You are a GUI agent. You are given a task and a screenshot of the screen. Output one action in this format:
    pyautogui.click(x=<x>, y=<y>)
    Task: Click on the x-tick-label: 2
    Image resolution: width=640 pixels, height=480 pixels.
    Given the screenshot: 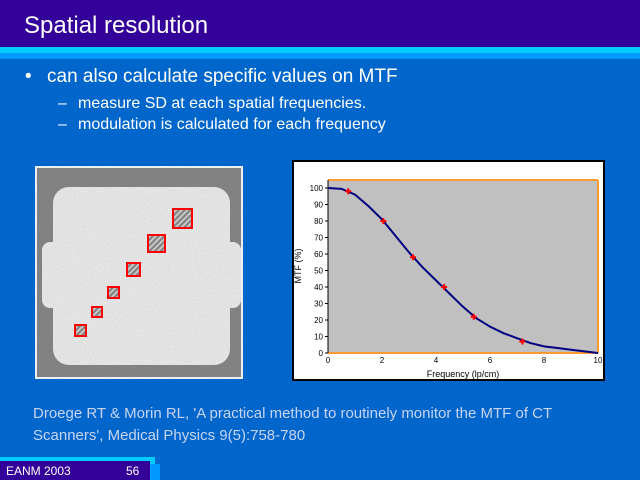 What is the action you would take?
    pyautogui.click(x=382, y=360)
    